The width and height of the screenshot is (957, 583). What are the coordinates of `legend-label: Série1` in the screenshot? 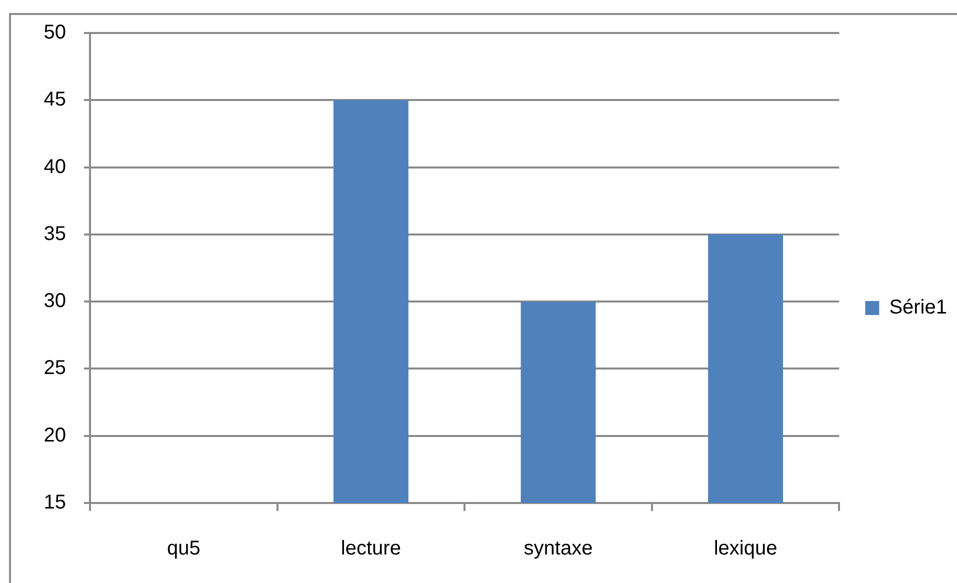 It's located at (918, 307).